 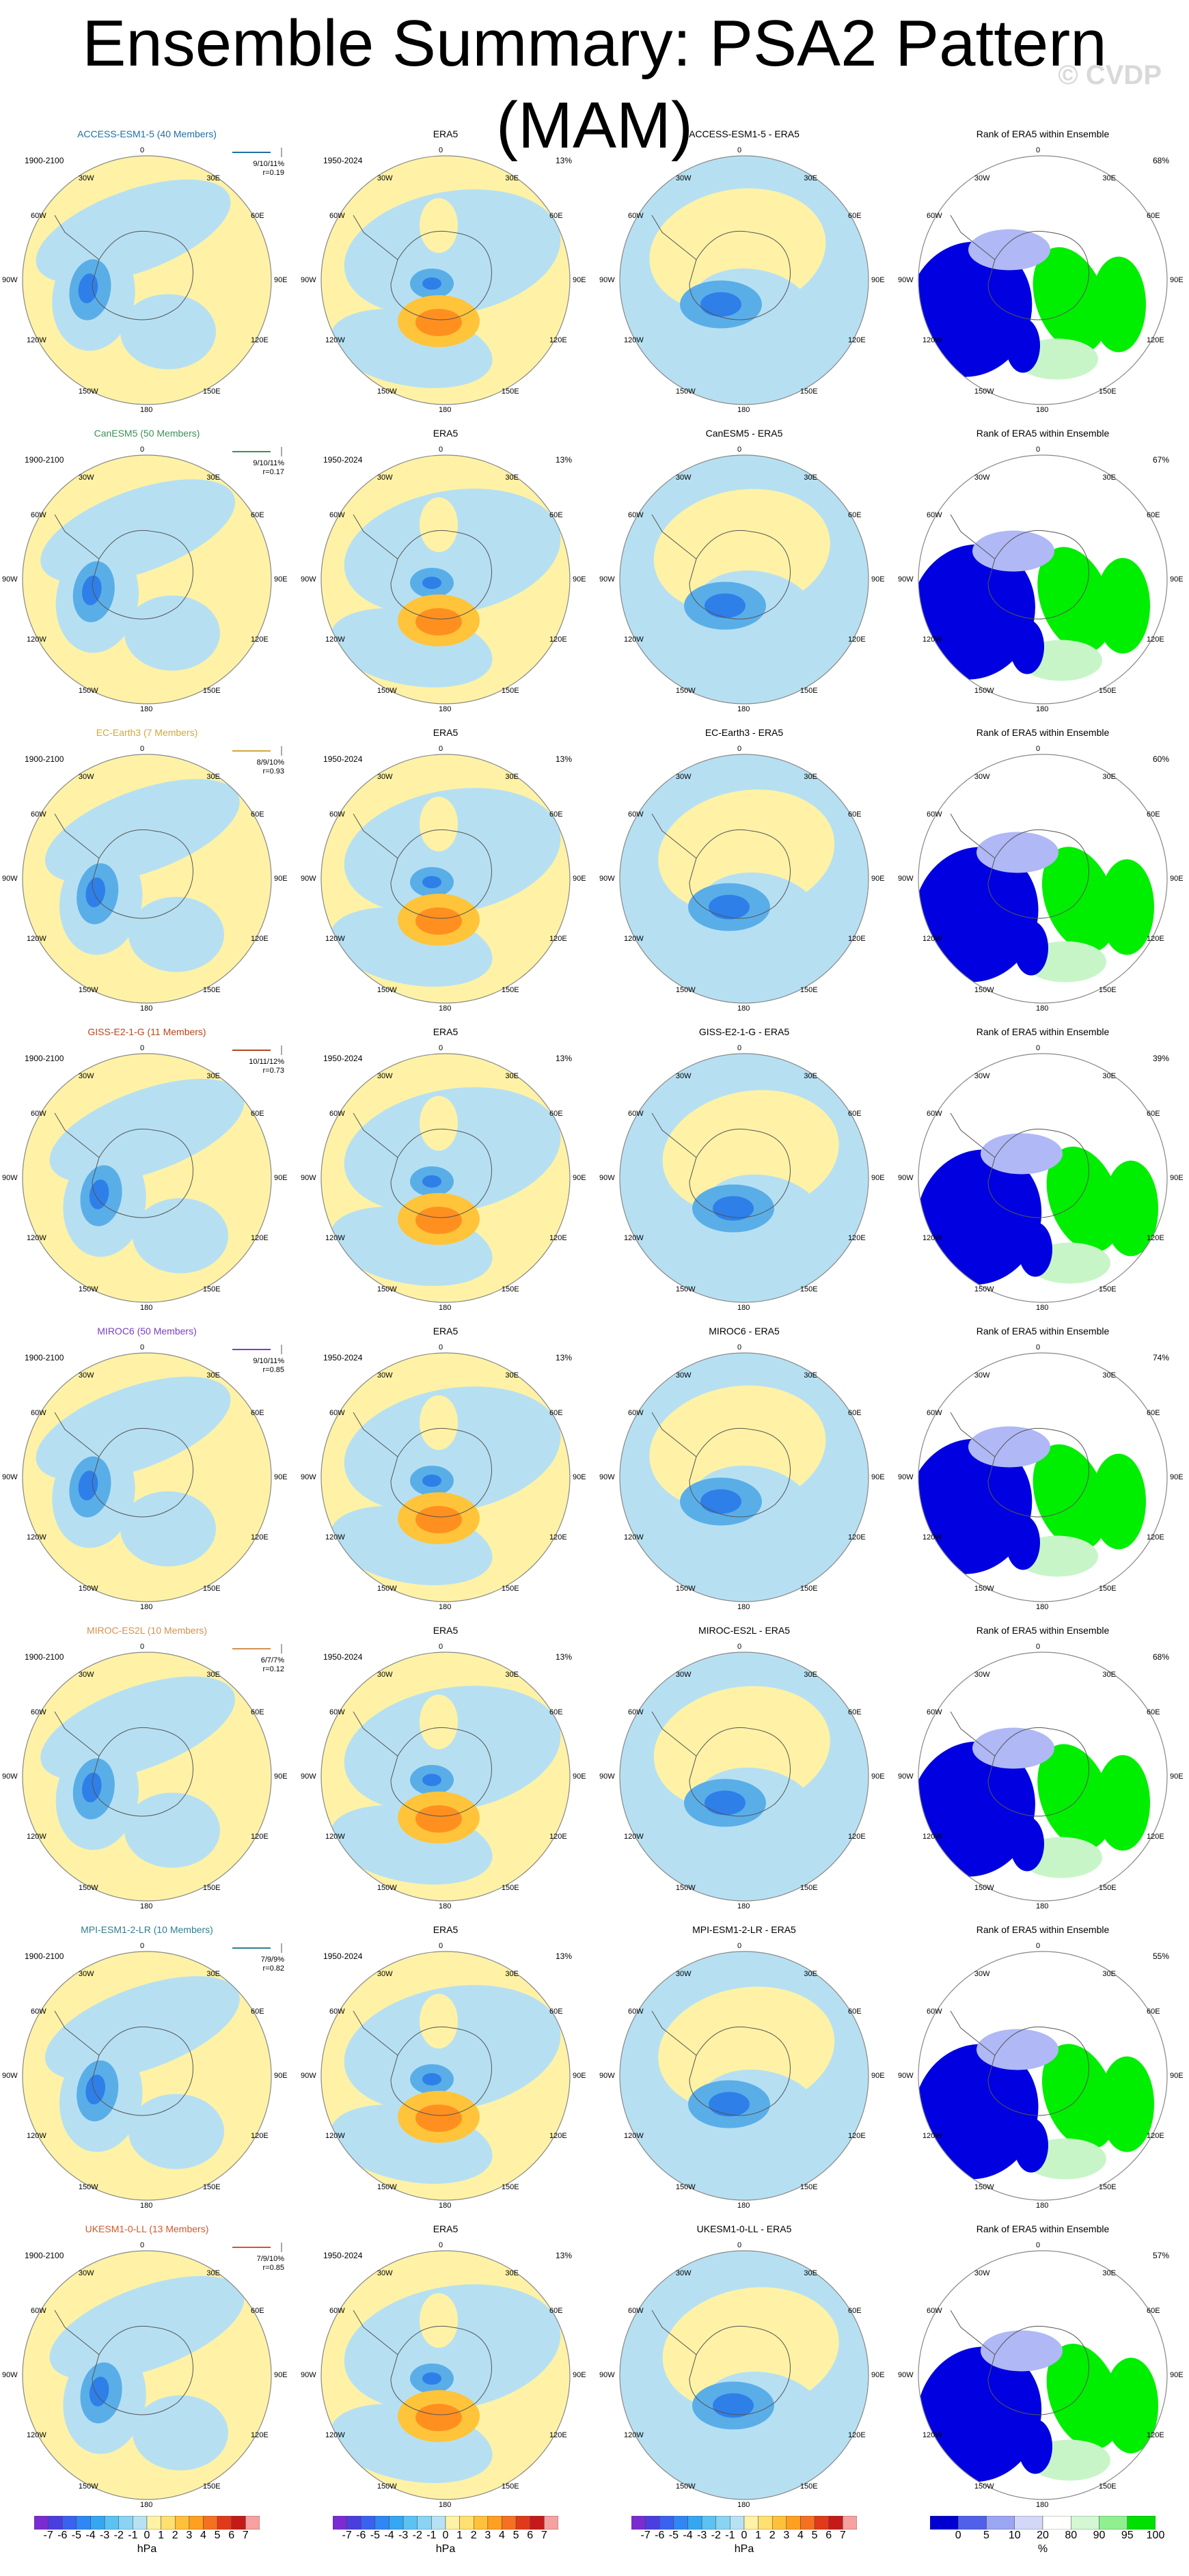 What do you see at coordinates (1160, 1956) in the screenshot?
I see `rank-percent: 55%` at bounding box center [1160, 1956].